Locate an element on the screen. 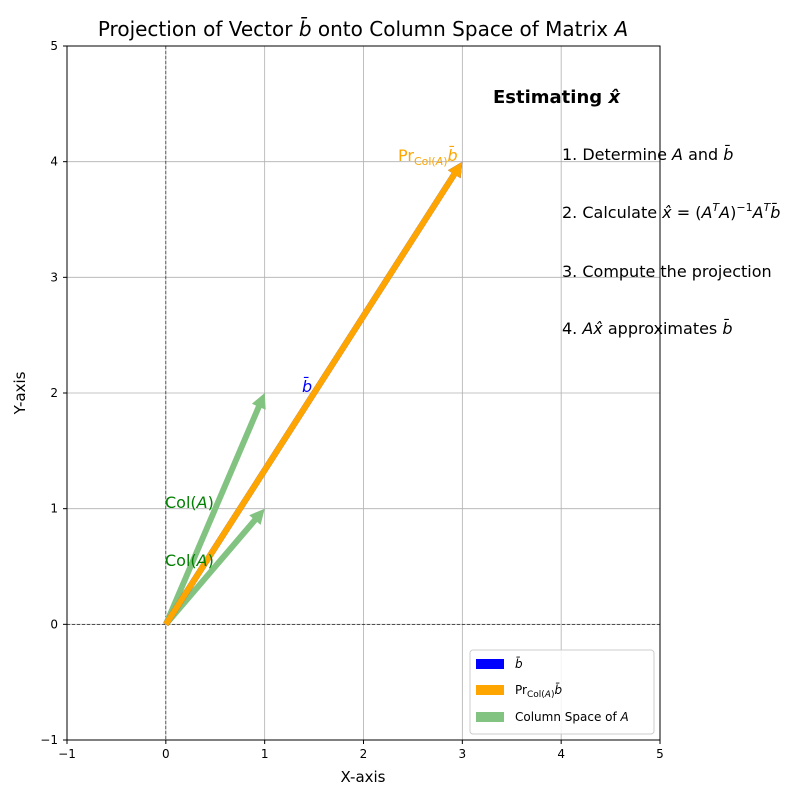 The image size is (800, 804). x-tick-label: 1 is located at coordinates (265, 754).